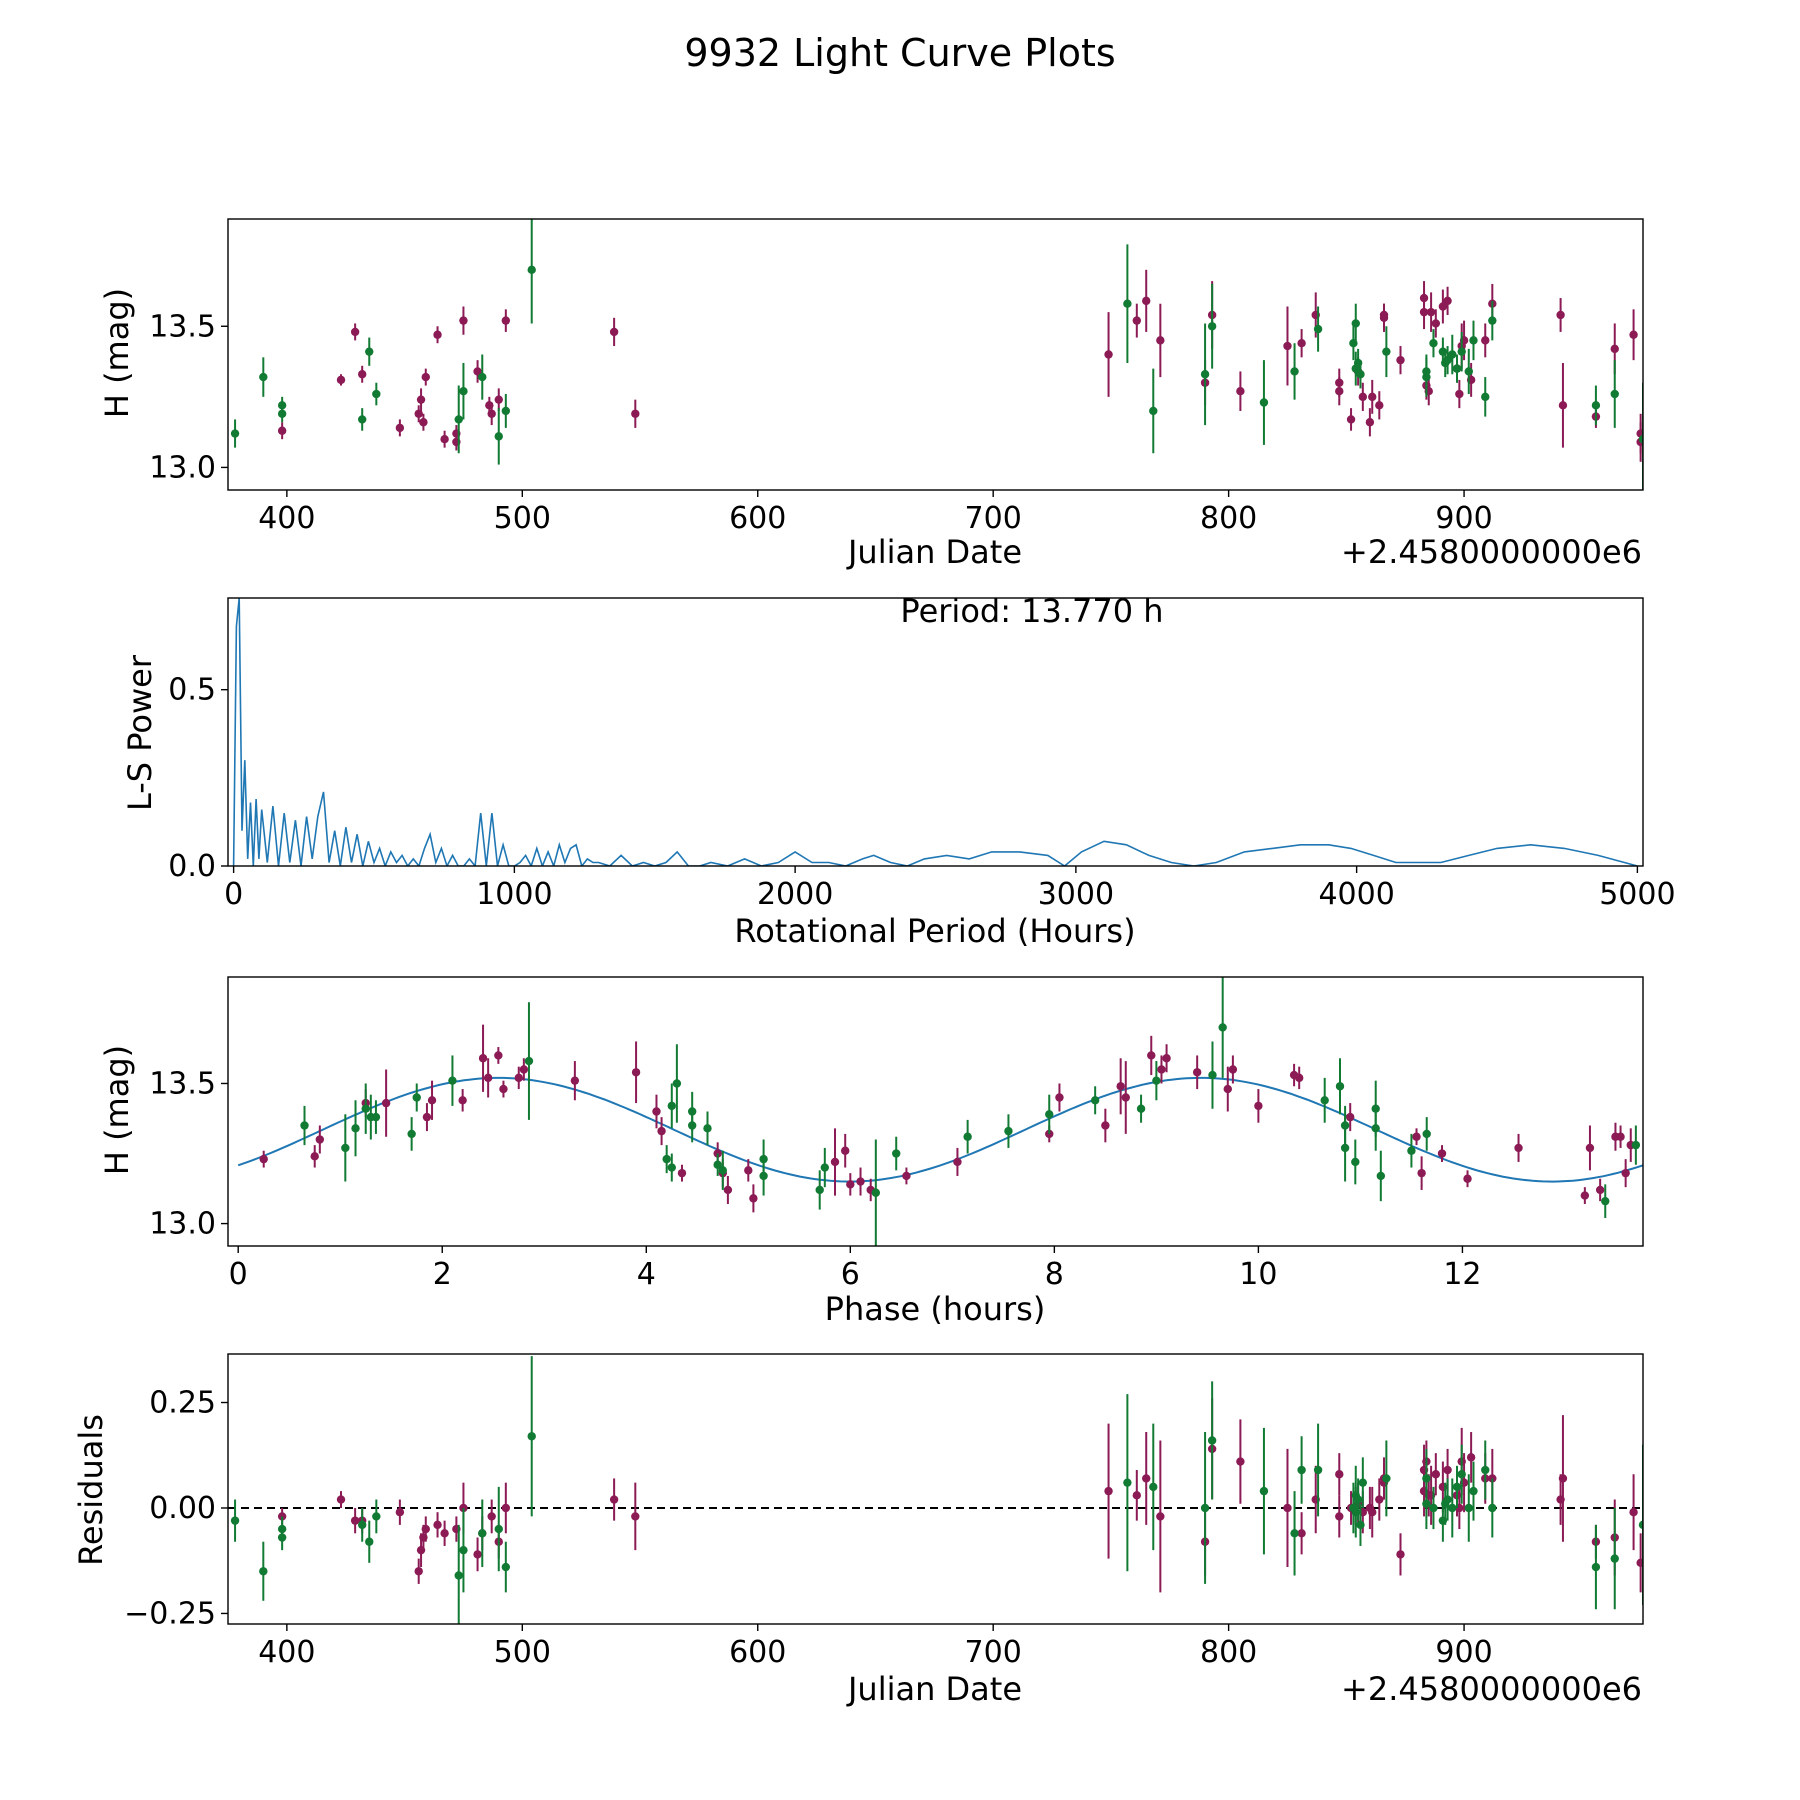 This screenshot has width=1800, height=1800. Describe the element at coordinates (140, 732) in the screenshot. I see `periodogram-ylabel: L-S Power` at that location.